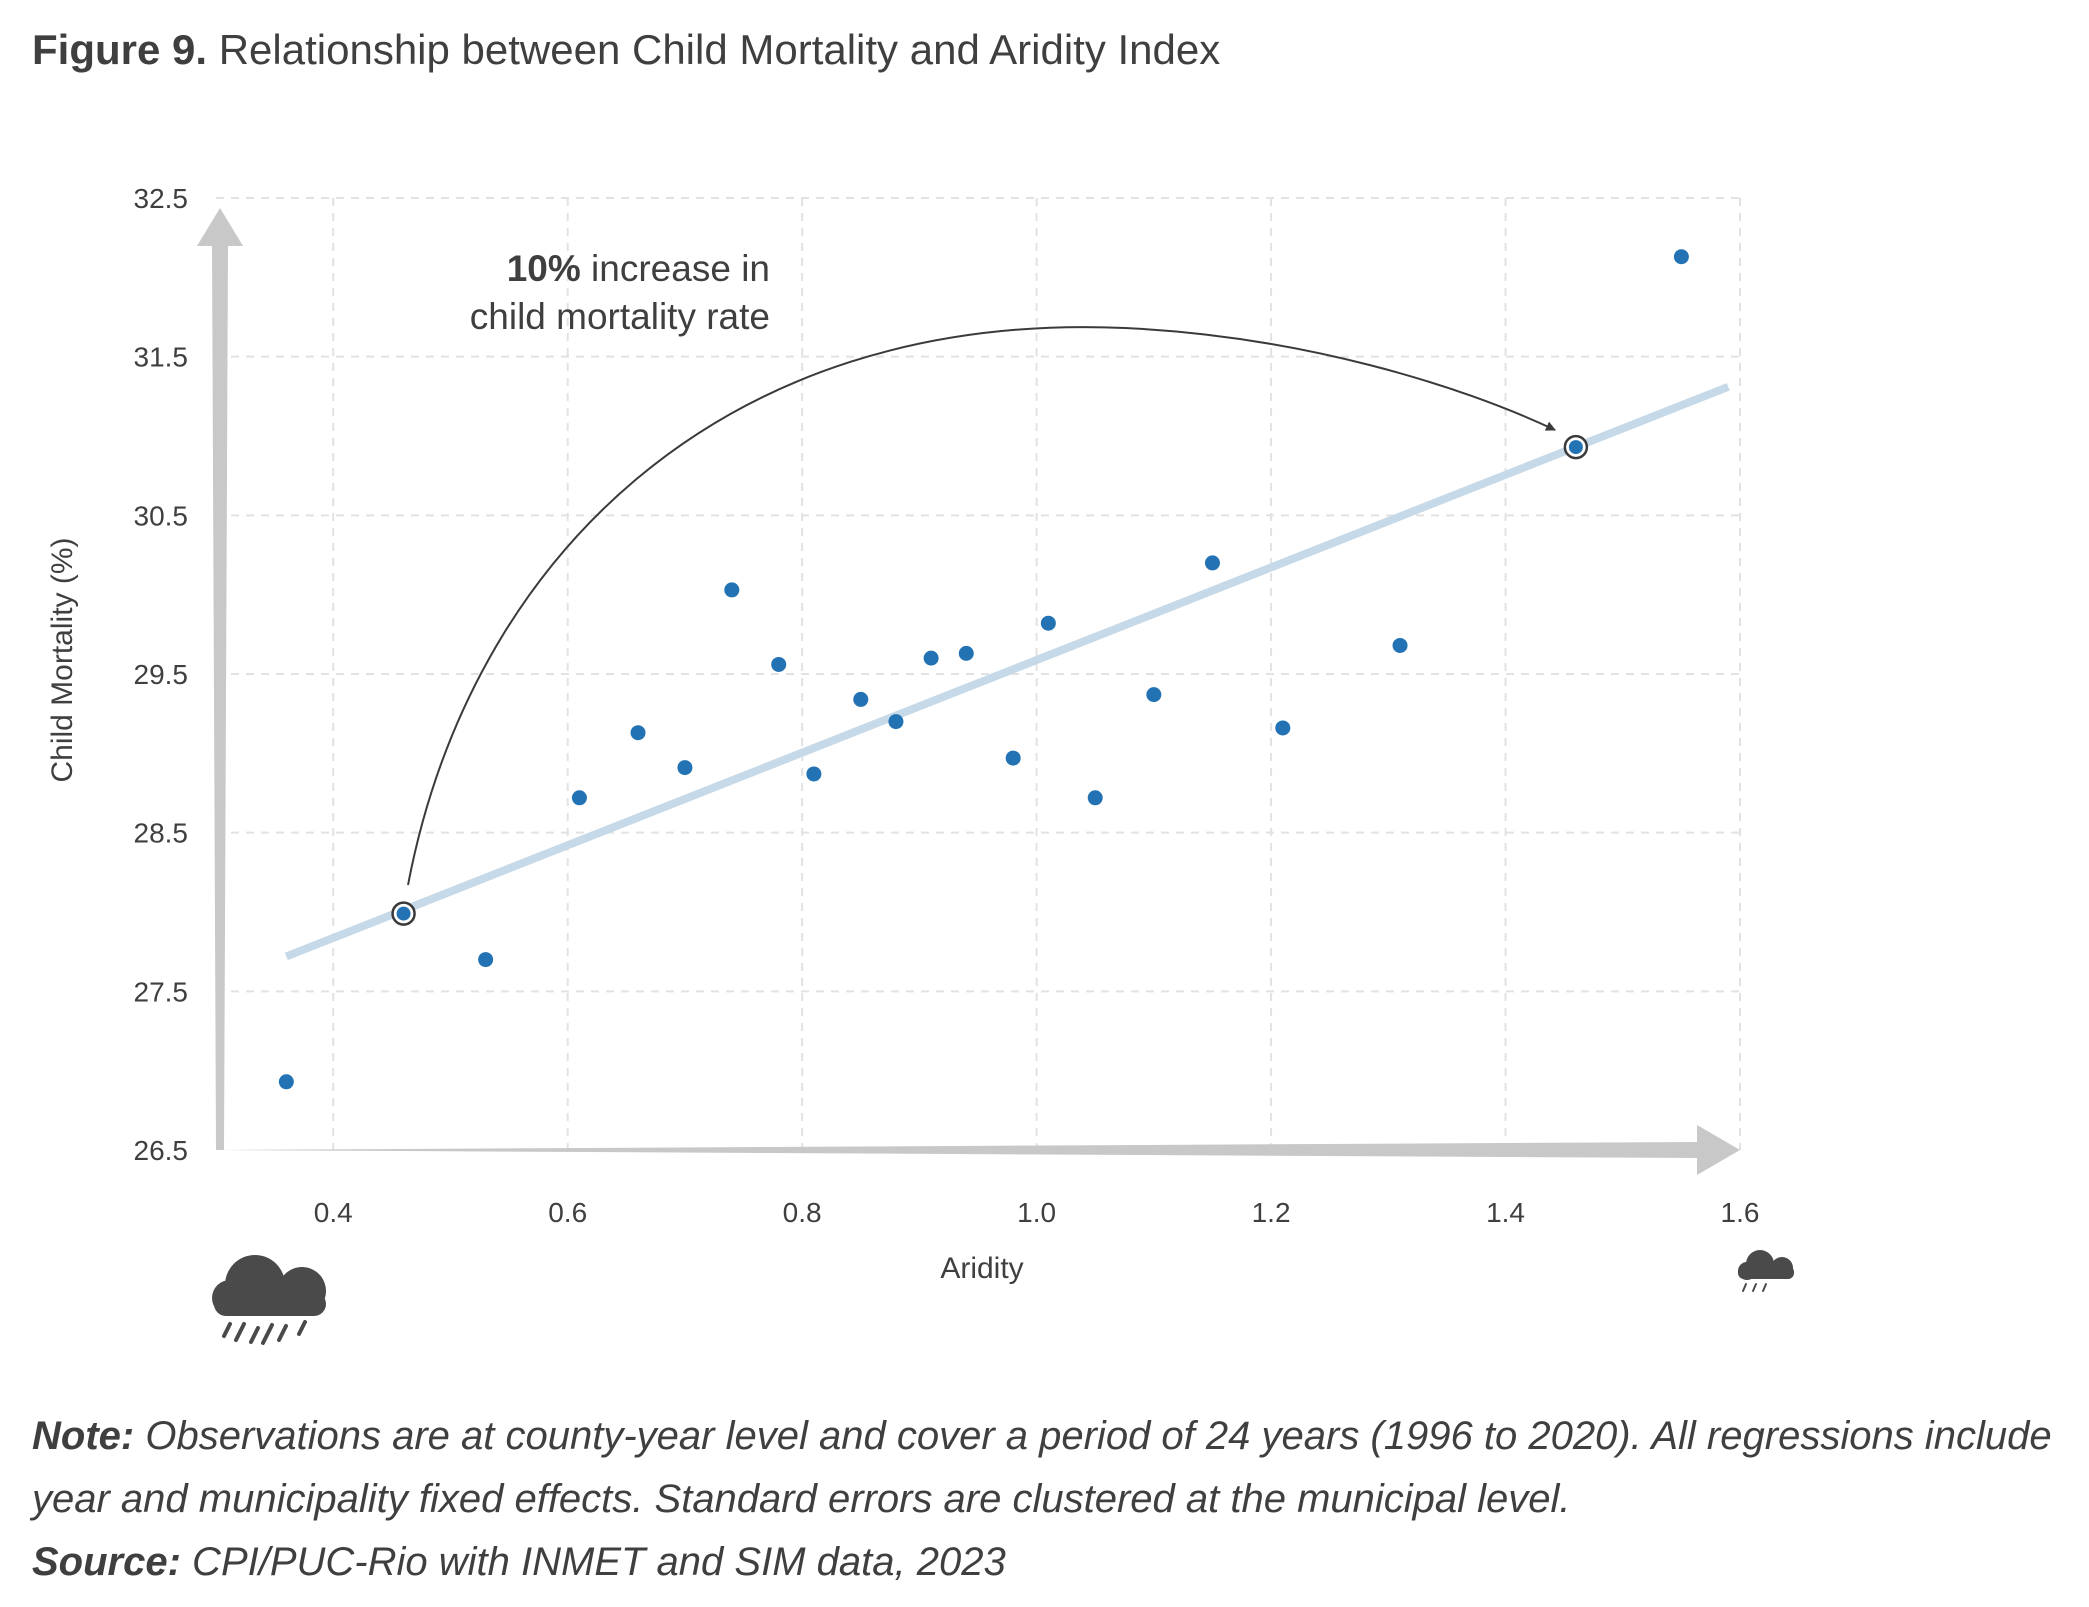  I want to click on annotation-line-1: 10% increase in, so click(638, 268).